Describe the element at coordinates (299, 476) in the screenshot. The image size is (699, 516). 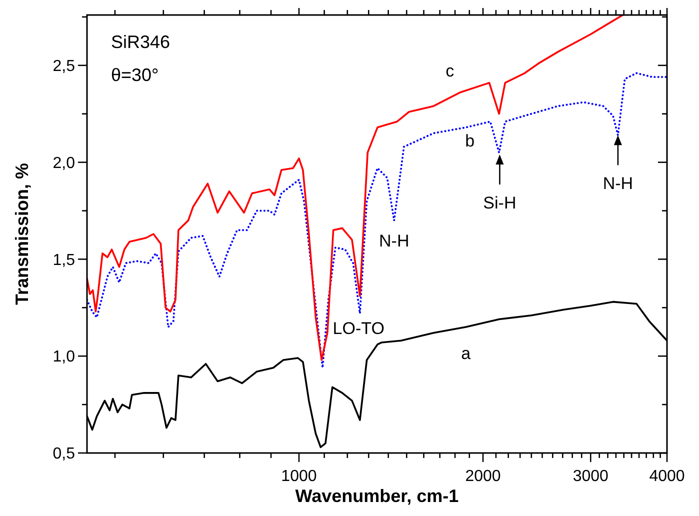
I see `x-tick-label: 1000` at that location.